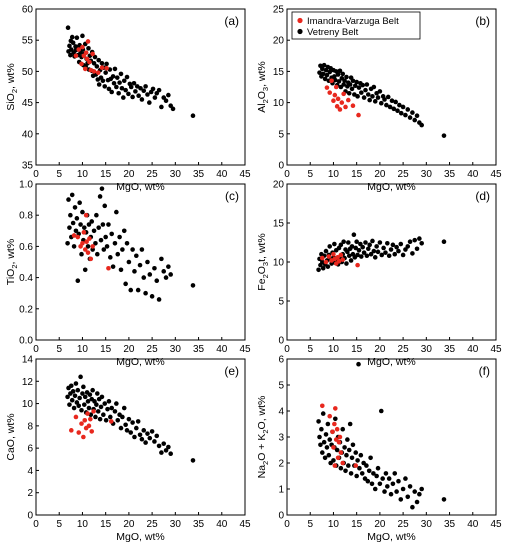 Image resolution: width=507 pixels, height=550 pixels. I want to click on y-axis-label: Na2O + K2O, wt%, so click(263, 437).